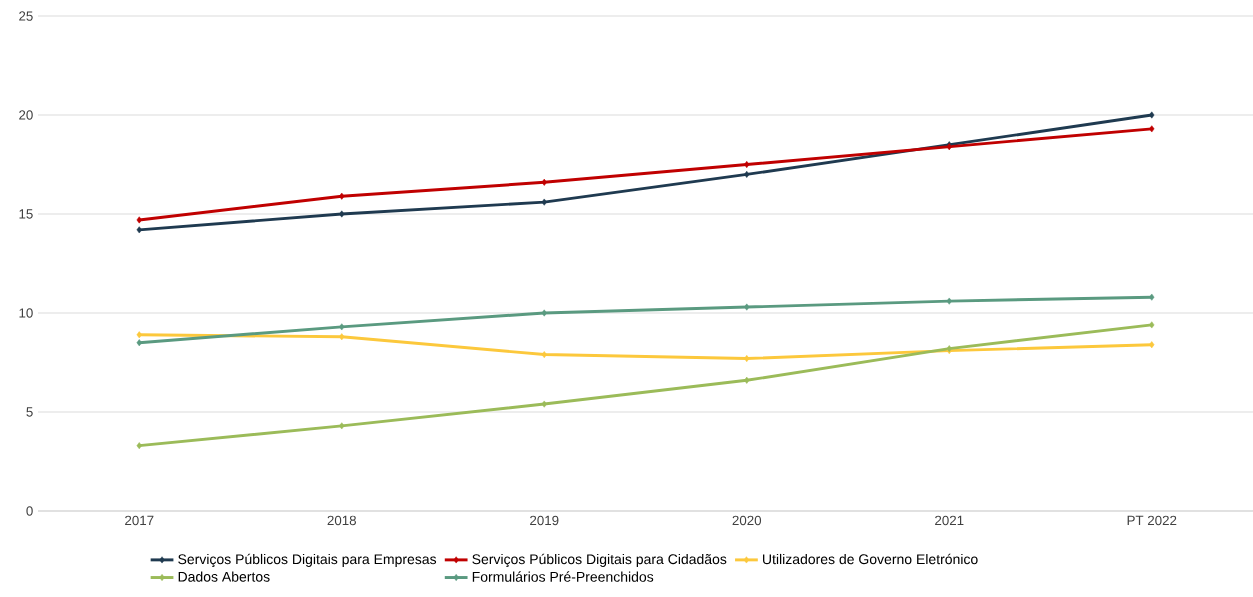 Image resolution: width=1253 pixels, height=597 pixels. Describe the element at coordinates (139, 520) in the screenshot. I see `x-tick-label: 2017` at that location.